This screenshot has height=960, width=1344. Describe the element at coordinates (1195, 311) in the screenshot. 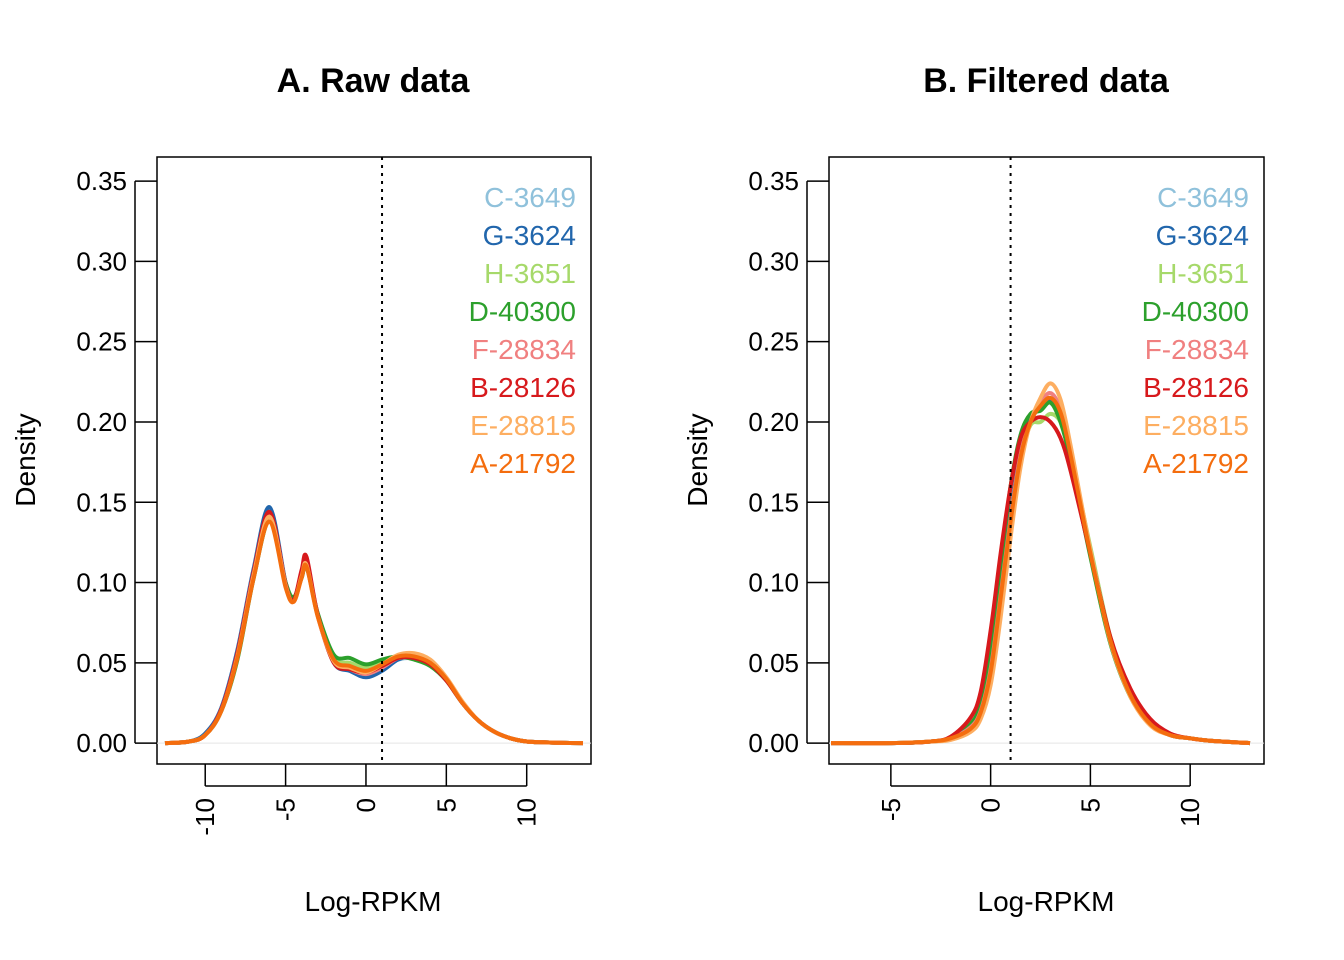

I see `panel-b-legend-entry: D-40300` at that location.